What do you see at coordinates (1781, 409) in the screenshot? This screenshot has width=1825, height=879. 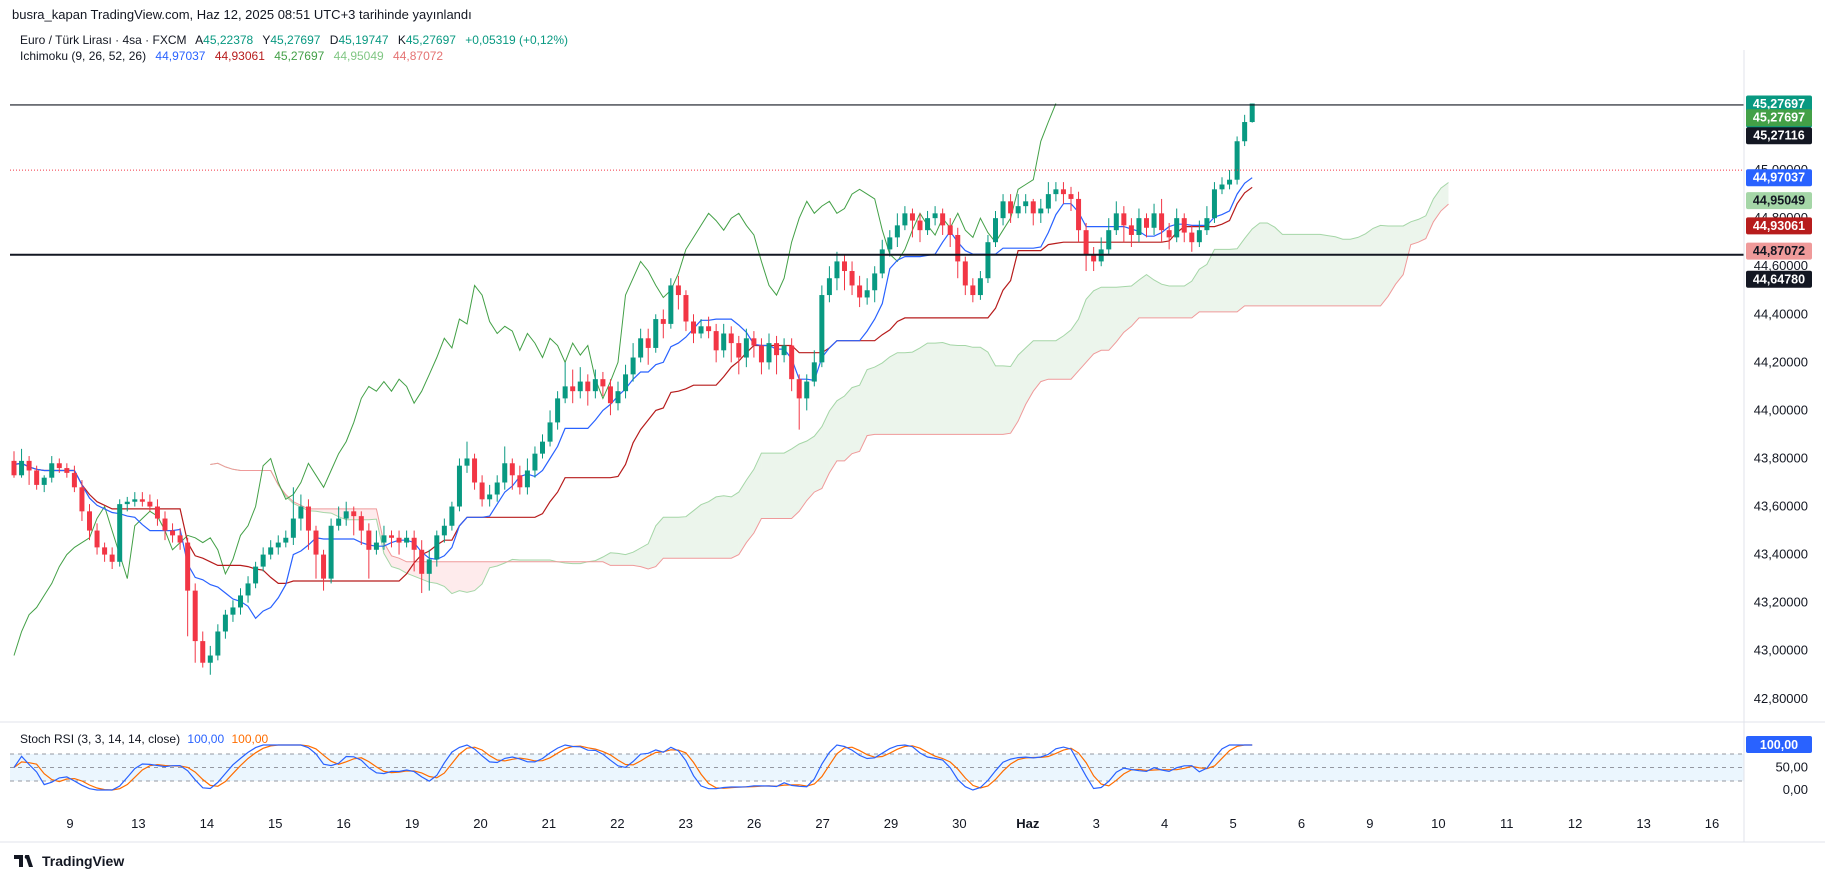 I see `price-tick-label: 44,00000` at bounding box center [1781, 409].